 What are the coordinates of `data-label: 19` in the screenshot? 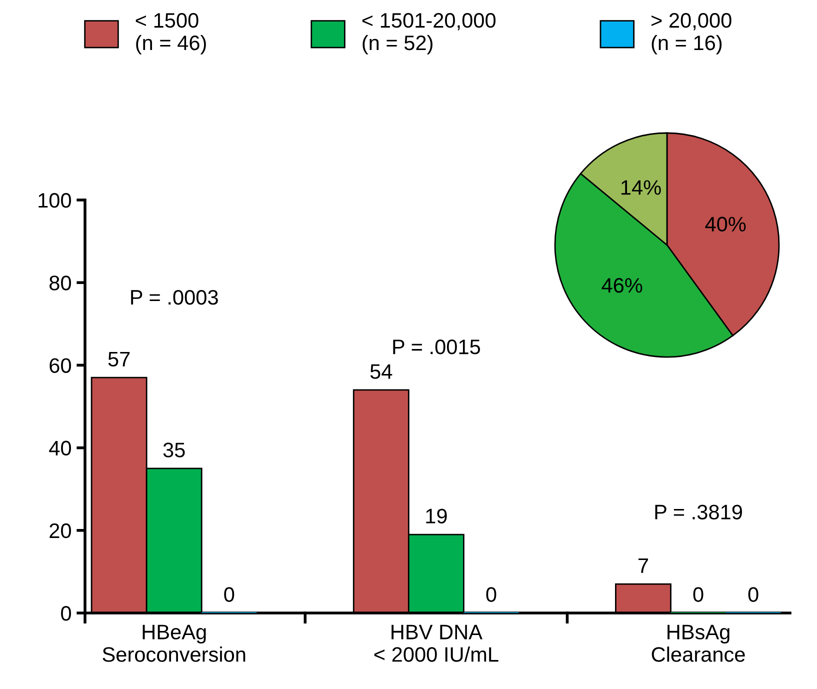 It's located at (436, 516).